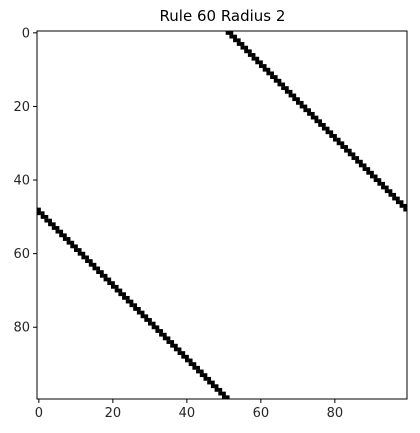 This screenshot has width=420, height=433. I want to click on x-axis: 0 20 40 60 80, so click(189, 410).